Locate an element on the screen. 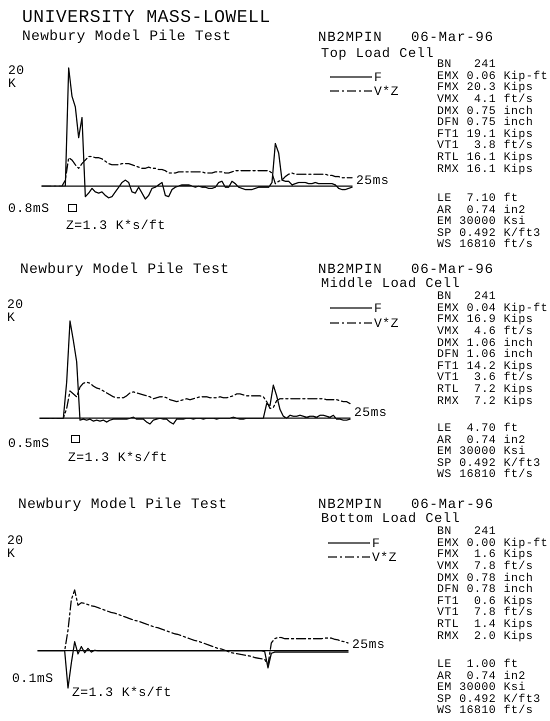 The width and height of the screenshot is (550, 721). text: Top Load Cell is located at coordinates (377, 54).